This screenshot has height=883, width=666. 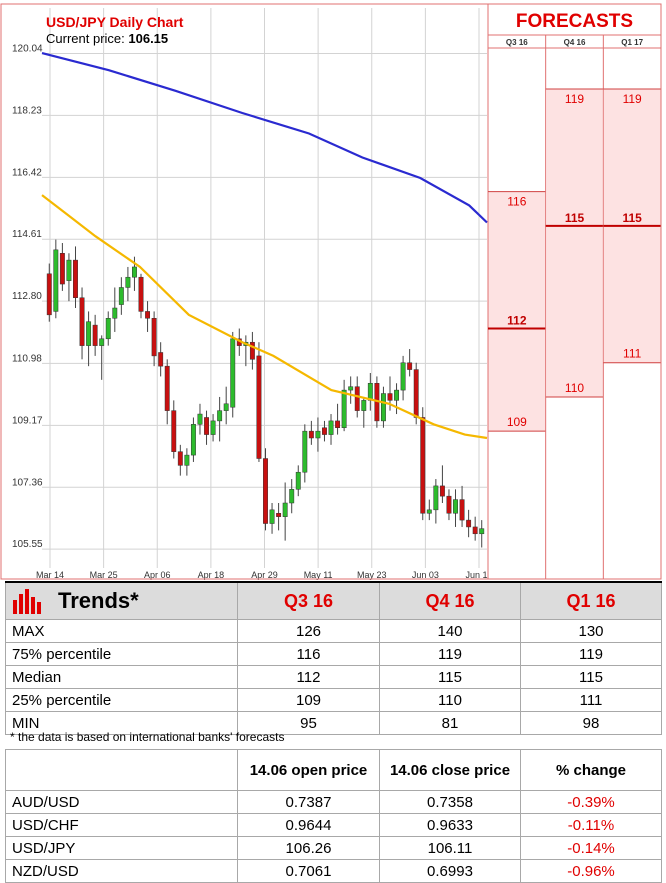 What do you see at coordinates (591, 871) in the screenshot?
I see `fx-change: -0.96%` at bounding box center [591, 871].